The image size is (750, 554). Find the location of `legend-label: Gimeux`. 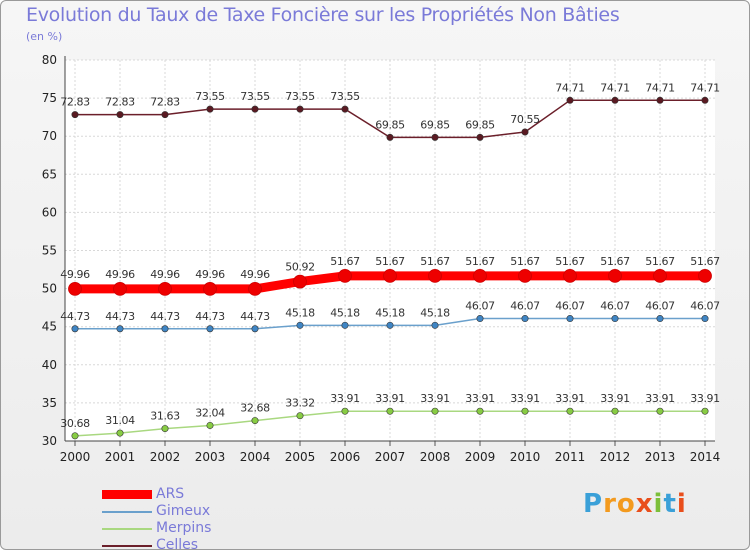

legend-label: Gimeux is located at coordinates (183, 511).